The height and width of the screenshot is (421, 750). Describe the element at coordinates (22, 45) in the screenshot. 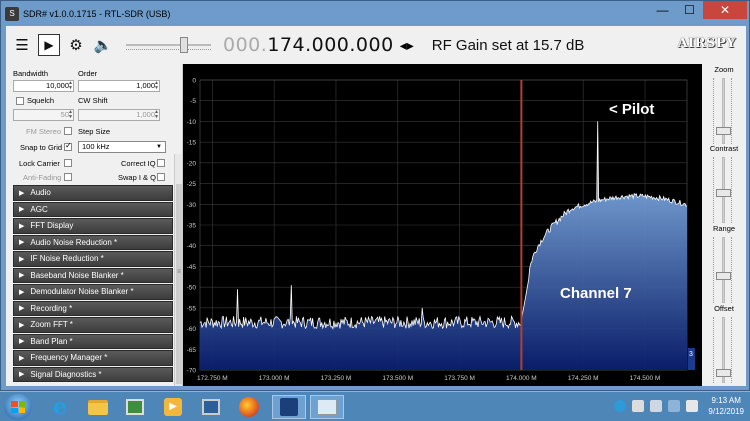

I see `hamburger-icon: ☰` at that location.